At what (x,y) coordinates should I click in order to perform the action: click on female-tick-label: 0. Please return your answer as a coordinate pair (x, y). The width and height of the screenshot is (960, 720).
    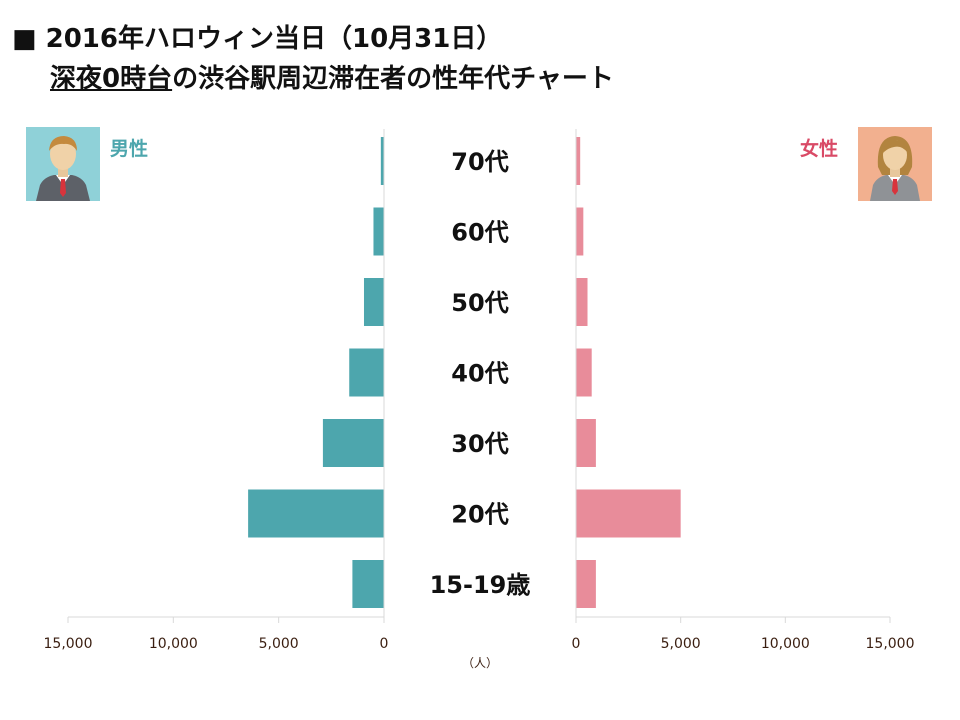
    Looking at the image, I should click on (576, 644).